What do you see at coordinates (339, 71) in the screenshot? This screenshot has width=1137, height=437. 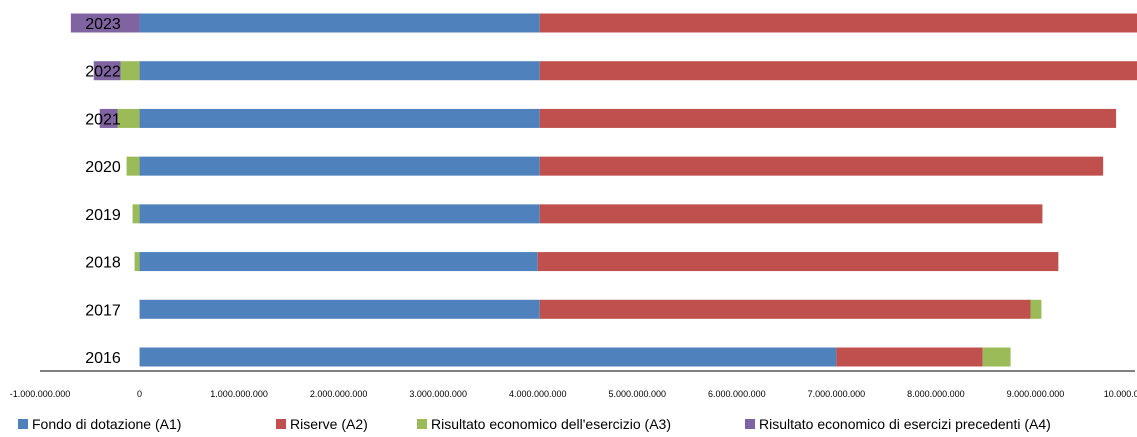 I see `bar-2022-s1` at bounding box center [339, 71].